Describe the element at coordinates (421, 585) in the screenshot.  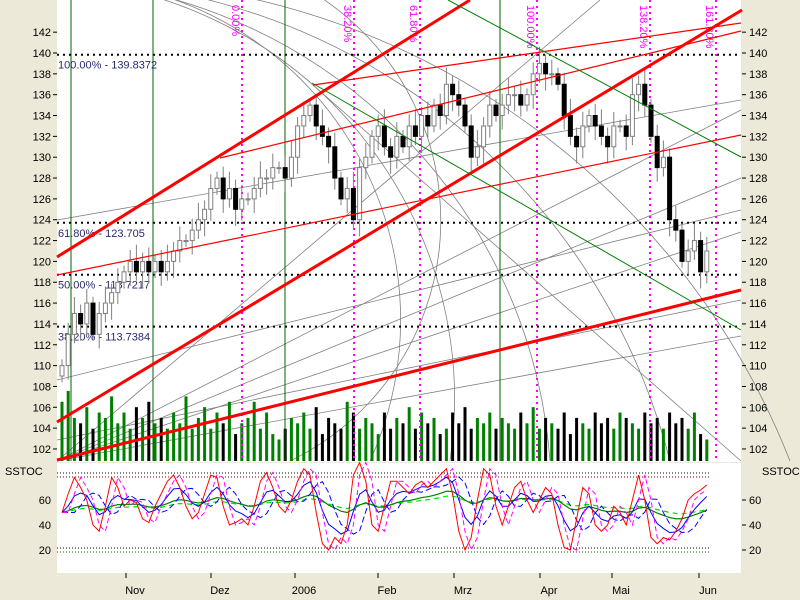
I see `time-axis: Nov Dez 2006 Feb Mrz Apr Mai Jun` at that location.